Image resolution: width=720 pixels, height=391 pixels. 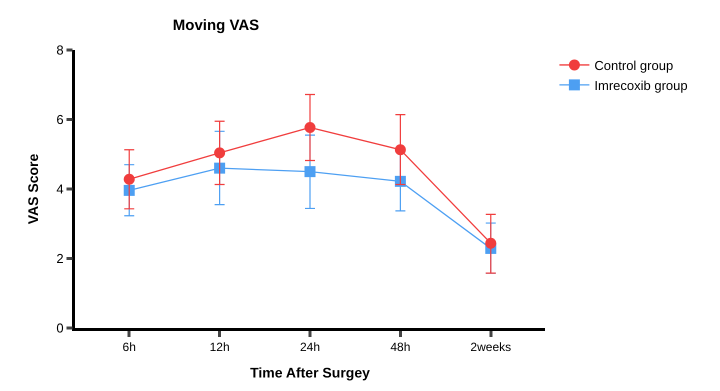 What do you see at coordinates (129, 347) in the screenshot?
I see `x-tick-label: 6h` at bounding box center [129, 347].